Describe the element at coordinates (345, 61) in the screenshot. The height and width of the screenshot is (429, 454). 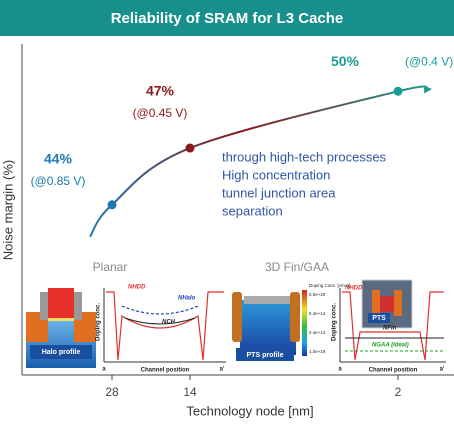
I see `value-label: 50%` at that location.